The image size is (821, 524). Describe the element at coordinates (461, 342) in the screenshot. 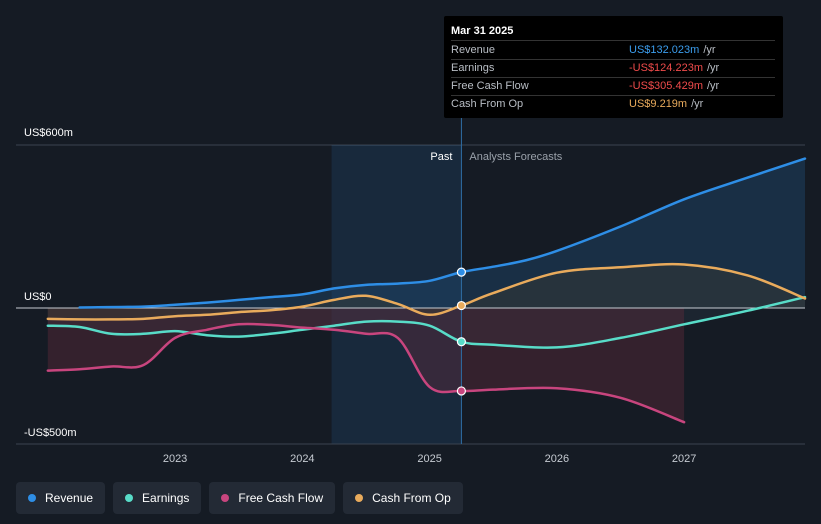

I see `earnings-marker` at that location.